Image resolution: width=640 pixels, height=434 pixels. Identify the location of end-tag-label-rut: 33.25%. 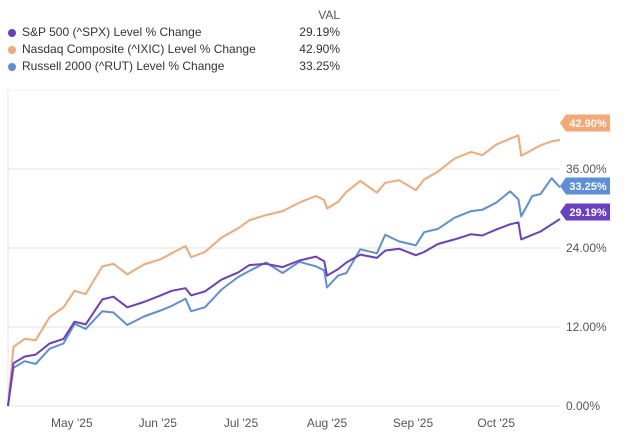
(588, 187).